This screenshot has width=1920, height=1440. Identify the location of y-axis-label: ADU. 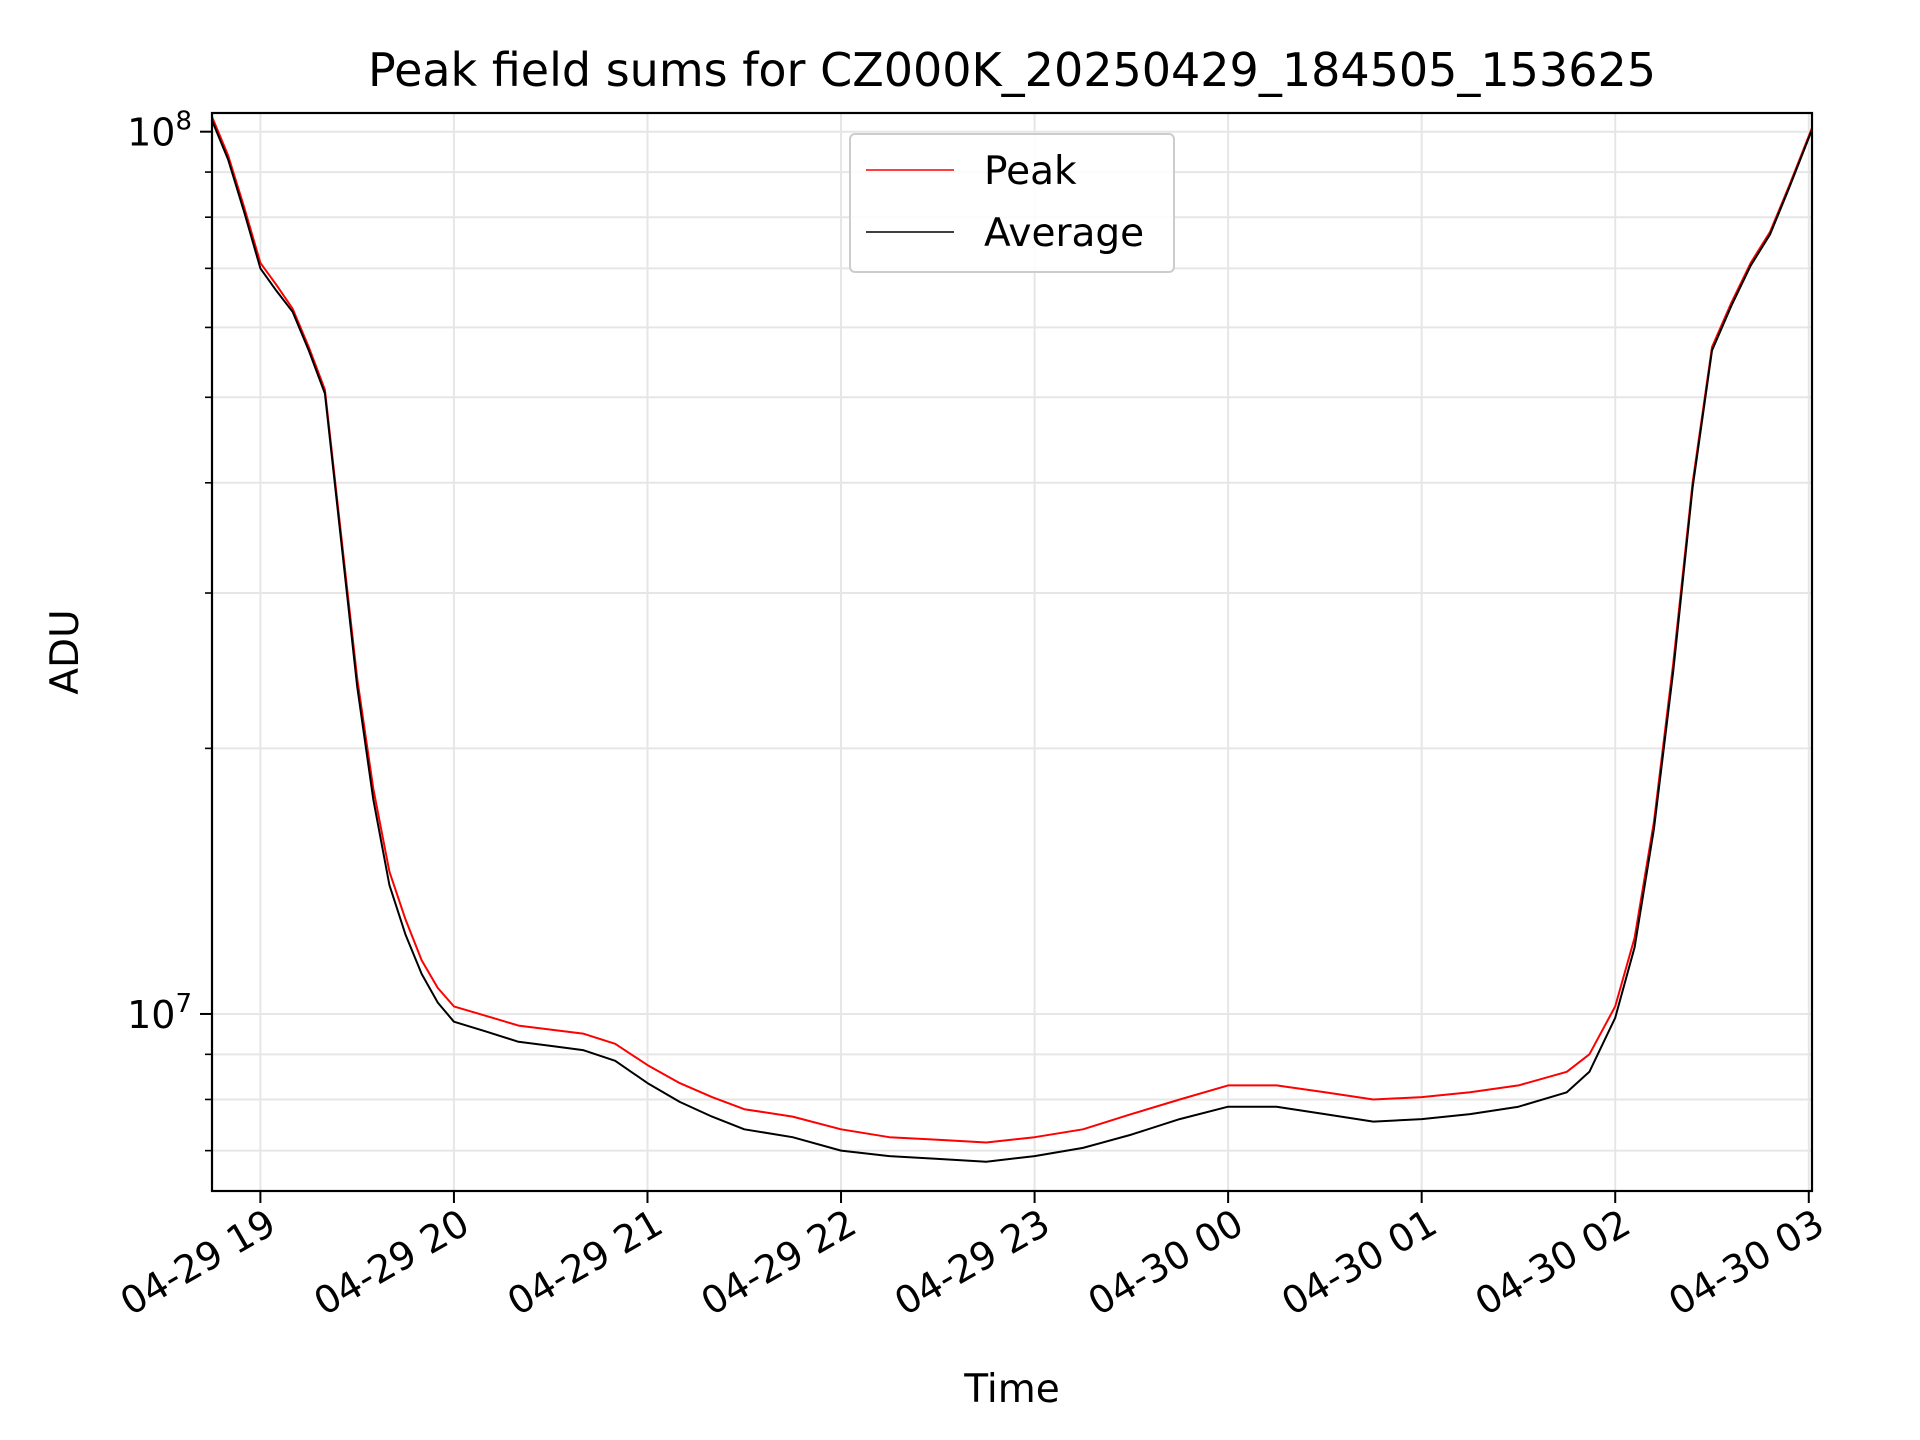
(65, 651).